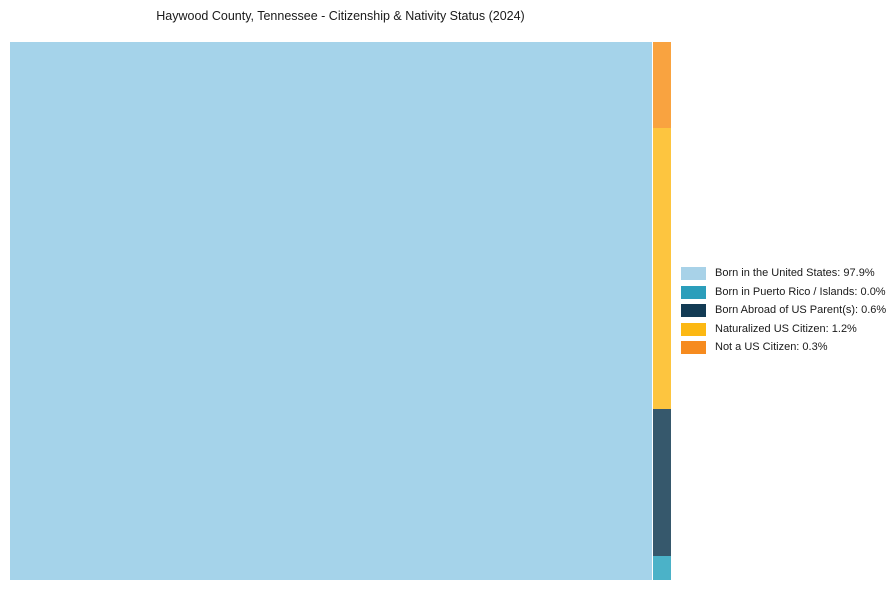  Describe the element at coordinates (795, 273) in the screenshot. I see `legend-label: Born in the United States: 97.9%` at that location.